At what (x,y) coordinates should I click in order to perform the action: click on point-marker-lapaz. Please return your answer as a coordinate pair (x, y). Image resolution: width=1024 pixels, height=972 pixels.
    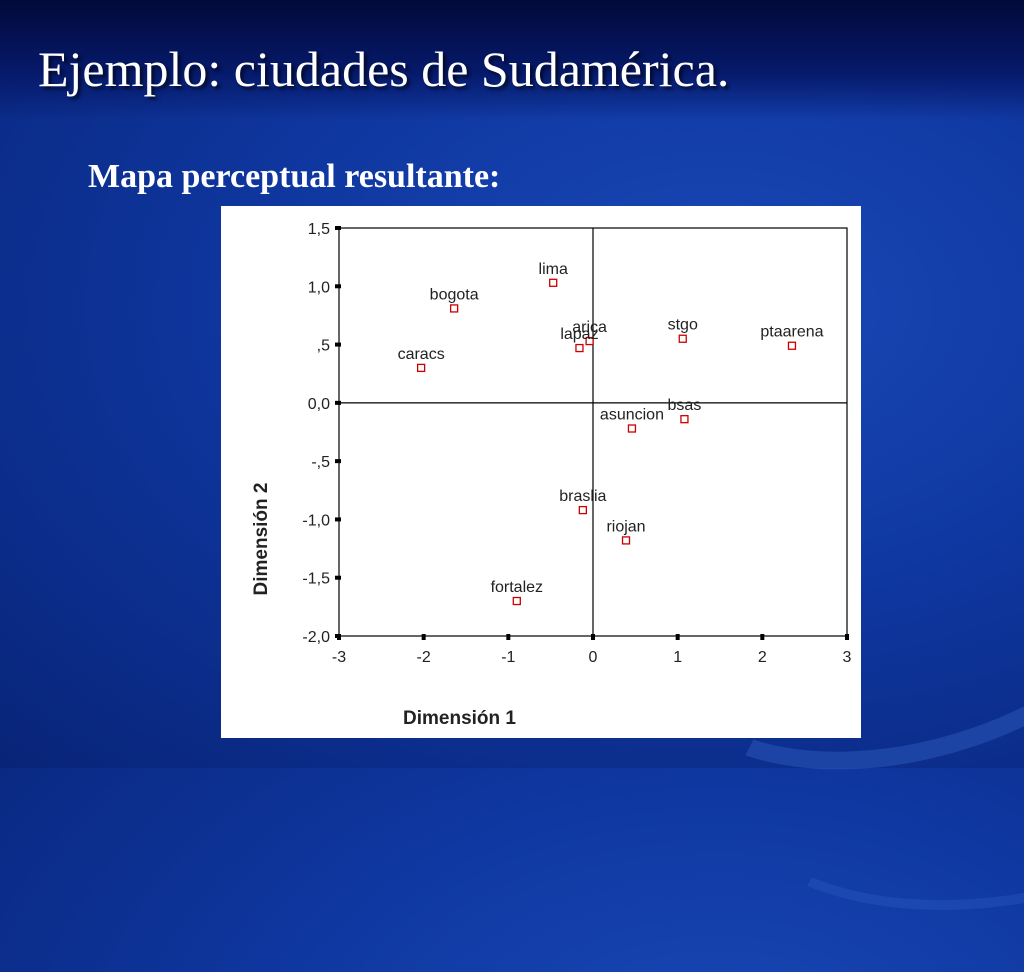
    Looking at the image, I should click on (579, 348).